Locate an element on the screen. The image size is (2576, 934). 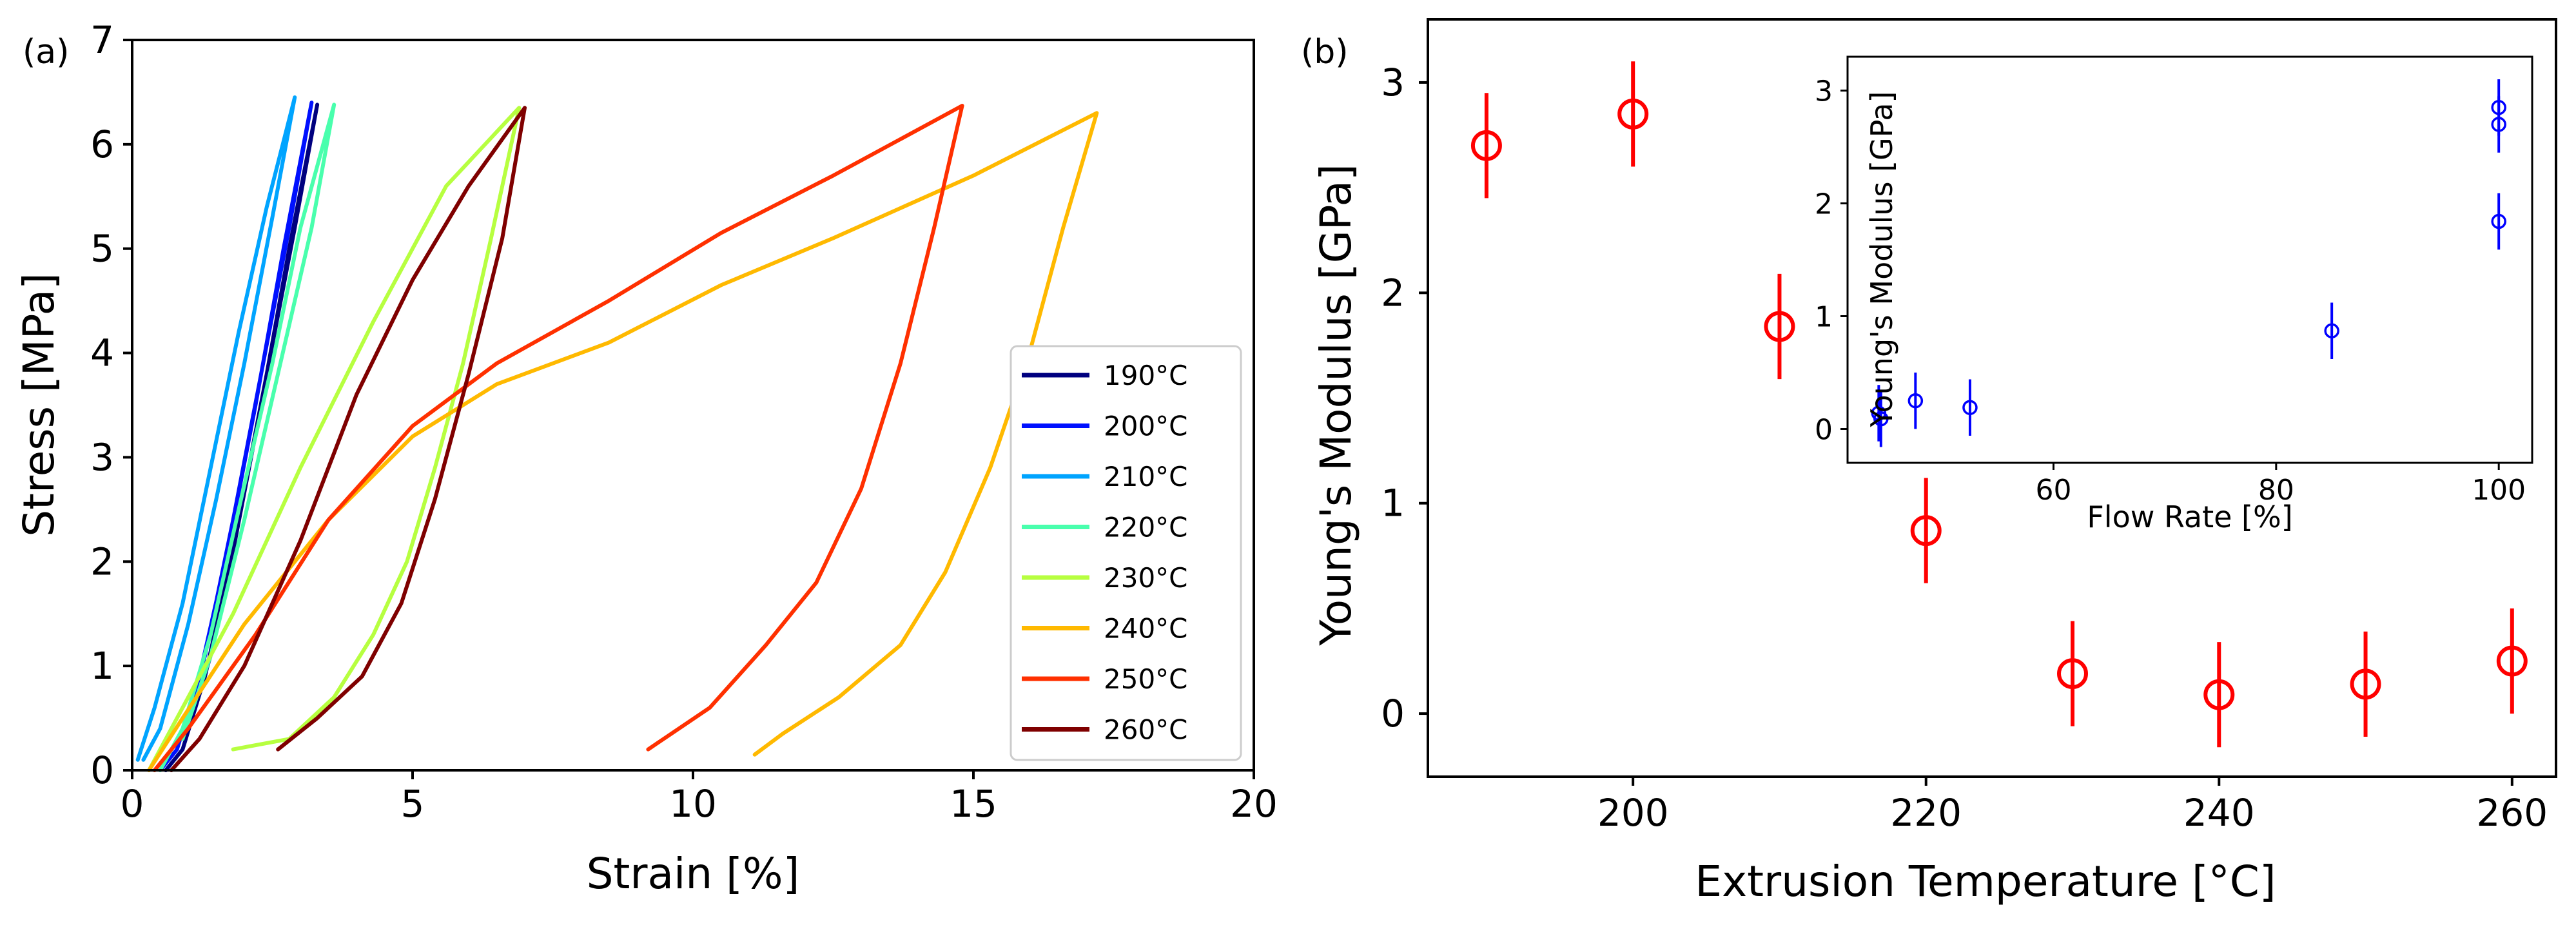
legend-label-210c: 210°C is located at coordinates (1146, 476).